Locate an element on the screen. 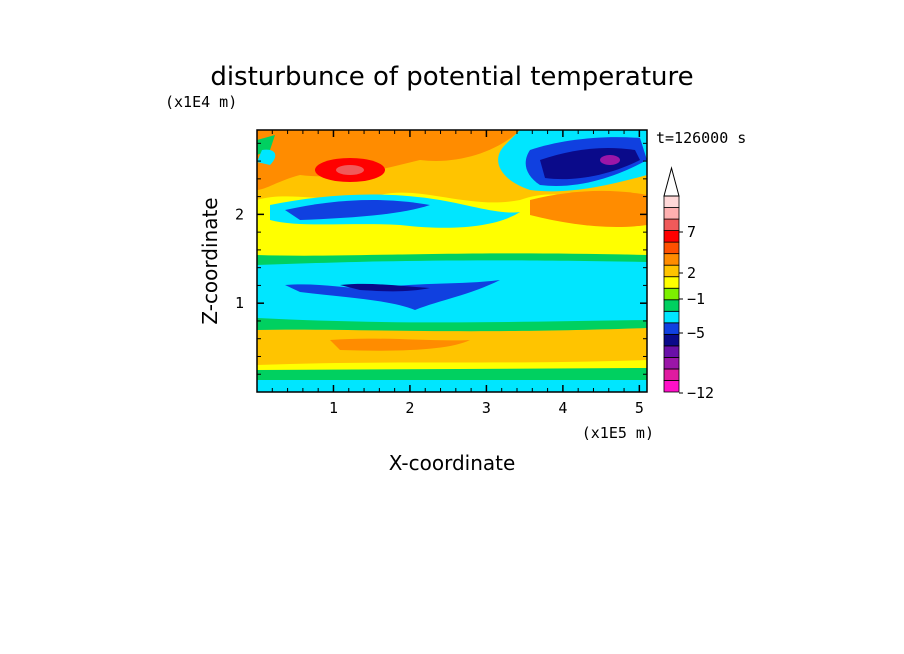  colorbar-level-label: 7 is located at coordinates (691, 232).